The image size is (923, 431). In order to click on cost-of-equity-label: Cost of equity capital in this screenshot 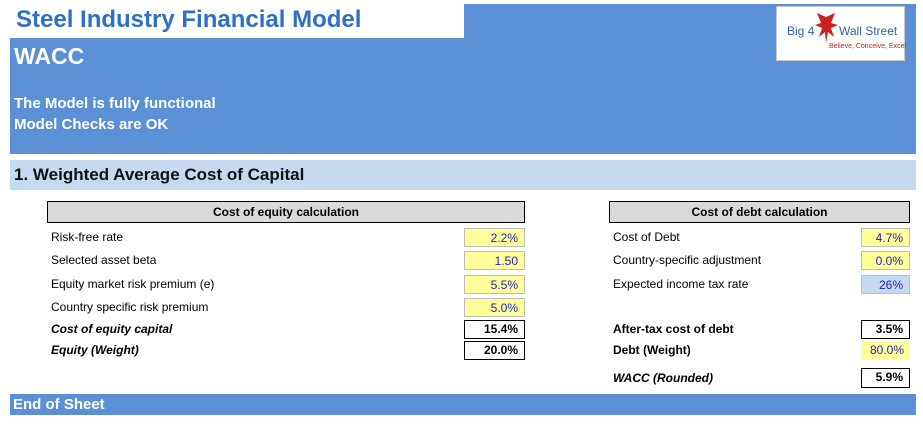, I will do `click(112, 329)`.